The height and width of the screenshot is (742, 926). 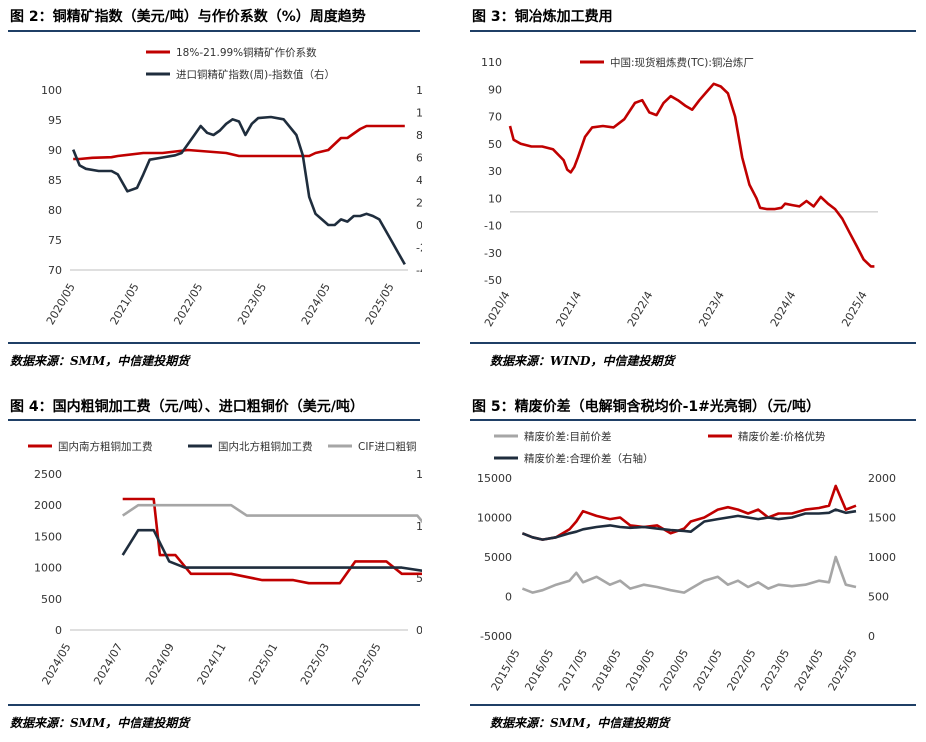 I want to click on y-tick-label: 50, so click(x=495, y=144).